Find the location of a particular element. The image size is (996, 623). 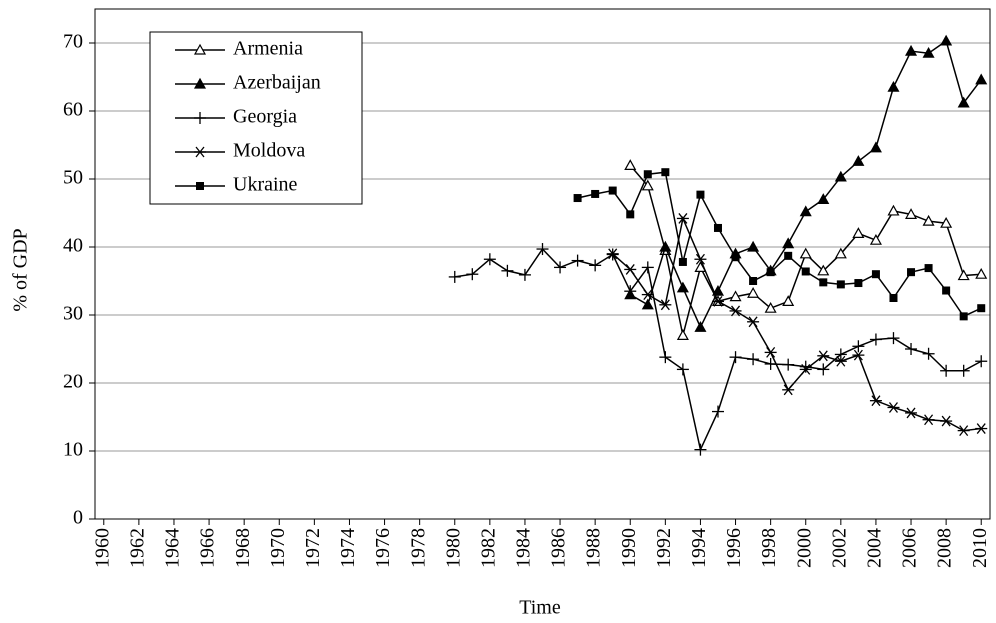

x-tick-label: 1988 is located at coordinates (594, 548).